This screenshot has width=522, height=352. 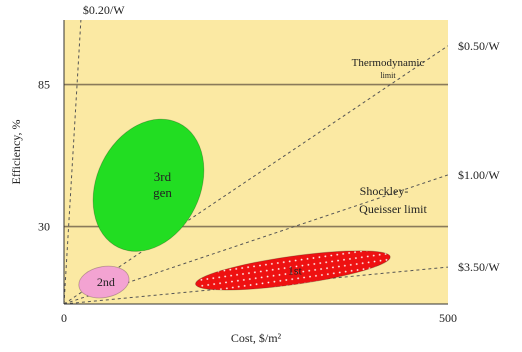 I want to click on limit-label: Thermodynamic, so click(x=388, y=63).